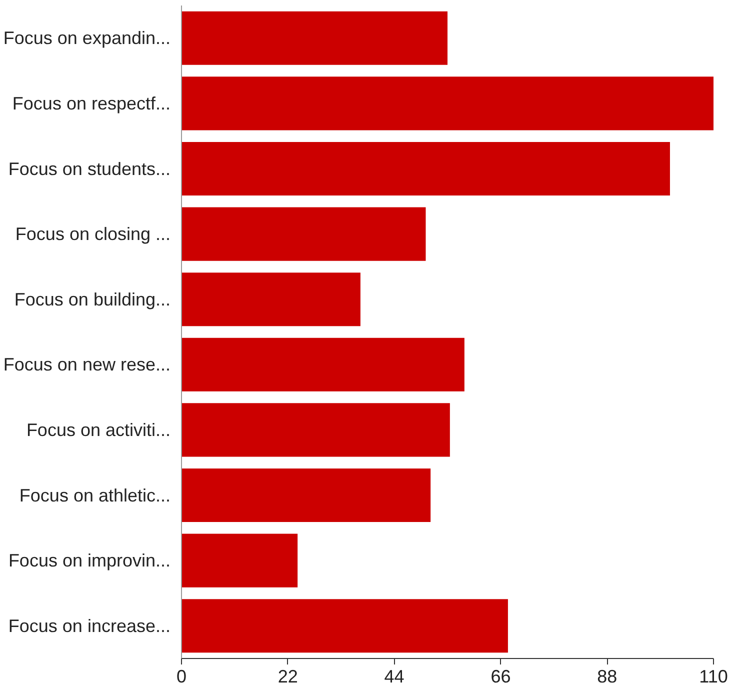 The width and height of the screenshot is (738, 685). I want to click on x-tick-label: 22, so click(288, 675).